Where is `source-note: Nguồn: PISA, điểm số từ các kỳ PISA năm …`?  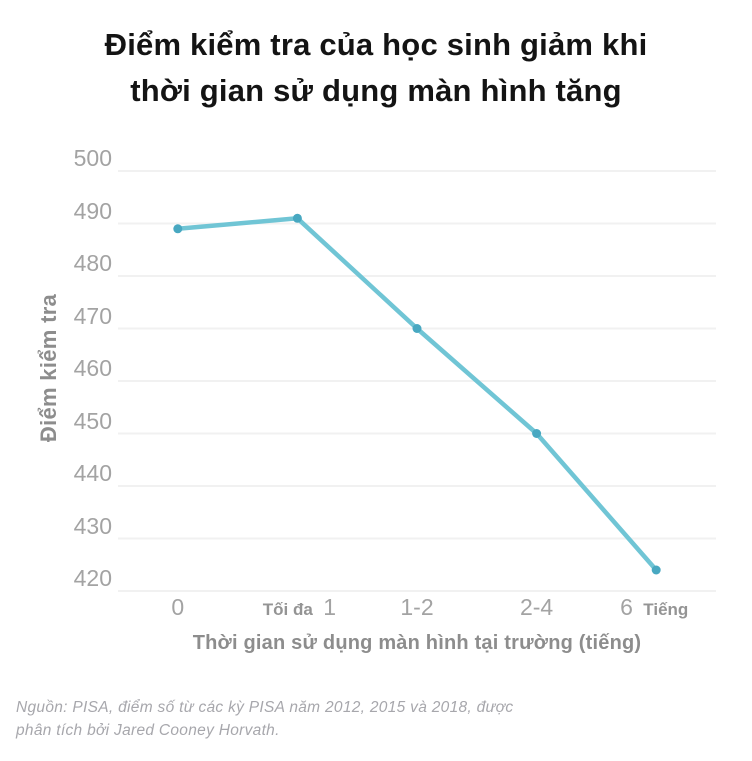 source-note: Nguồn: PISA, điểm số từ các kỳ PISA năm … is located at coordinates (286, 719).